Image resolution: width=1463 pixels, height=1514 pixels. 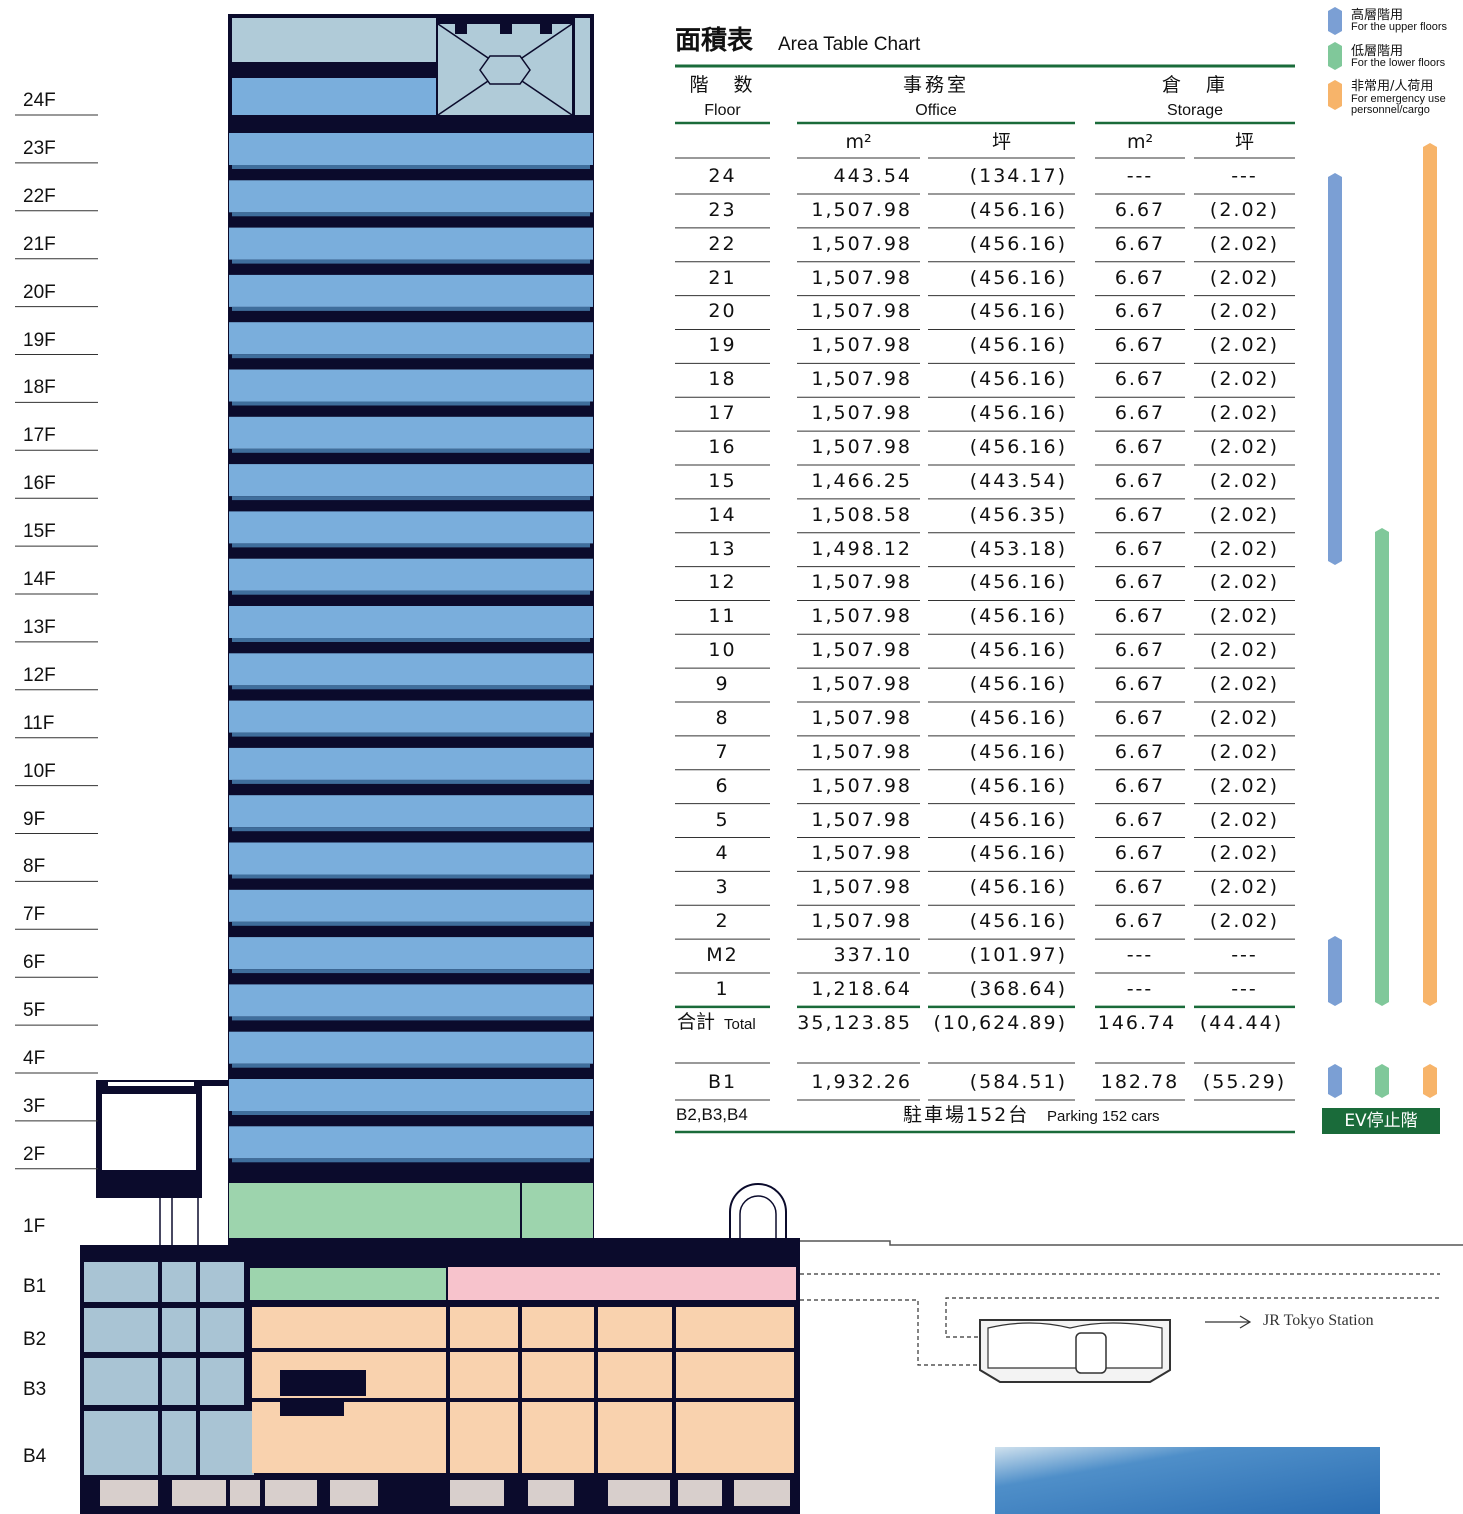 I want to click on floor-label: 6F, so click(x=34, y=963).